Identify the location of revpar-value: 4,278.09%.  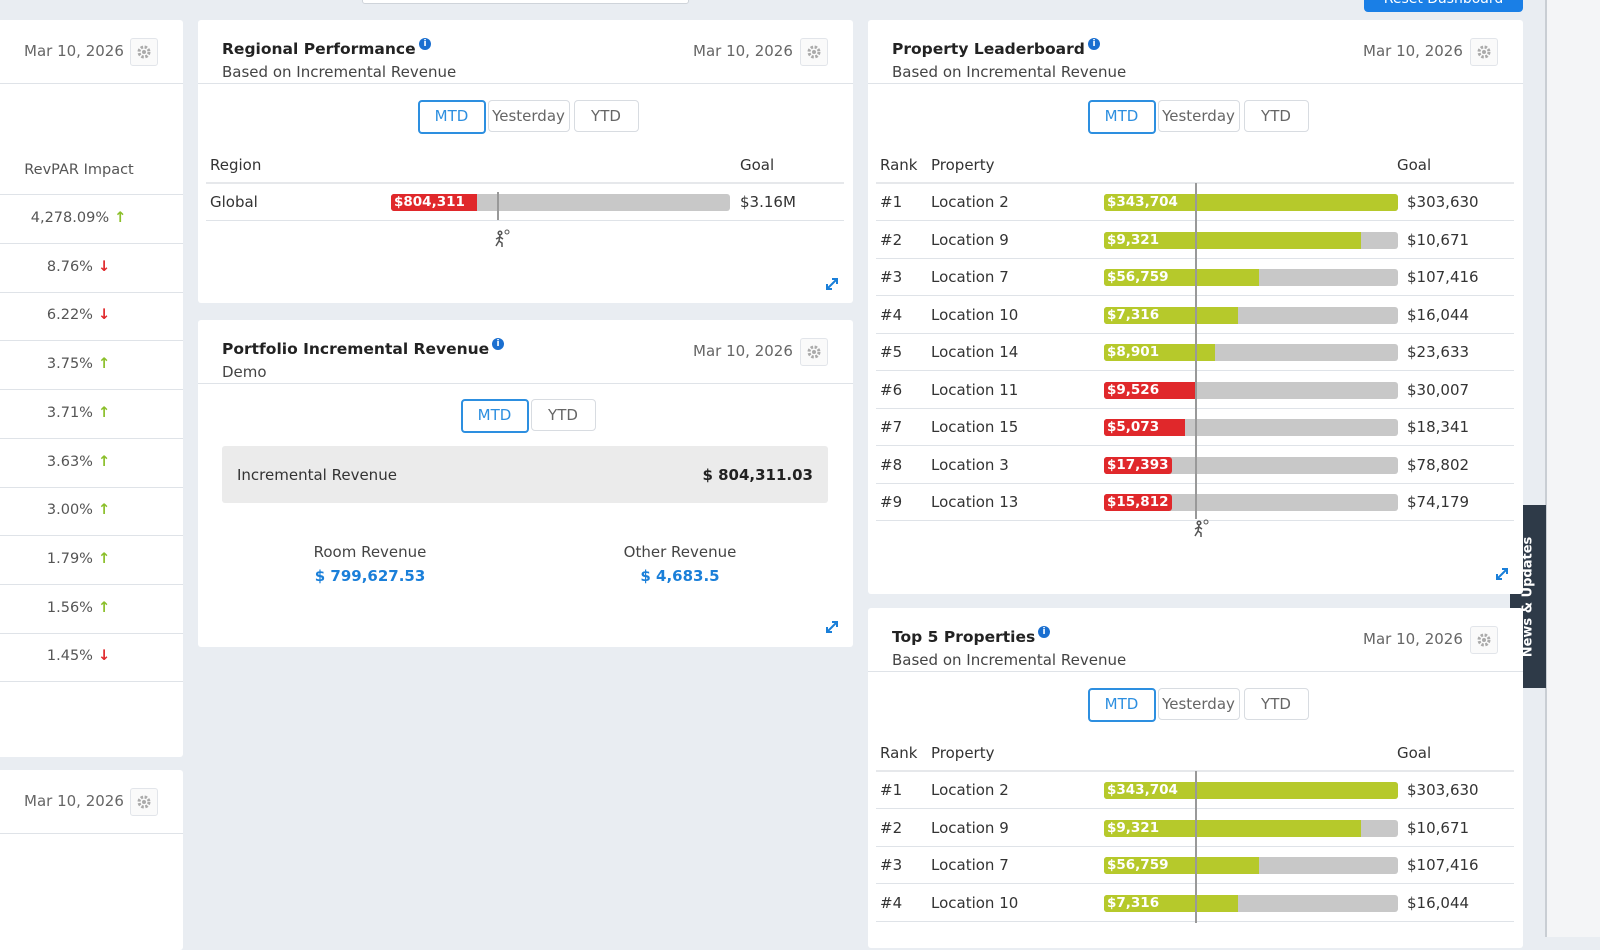
(70, 218).